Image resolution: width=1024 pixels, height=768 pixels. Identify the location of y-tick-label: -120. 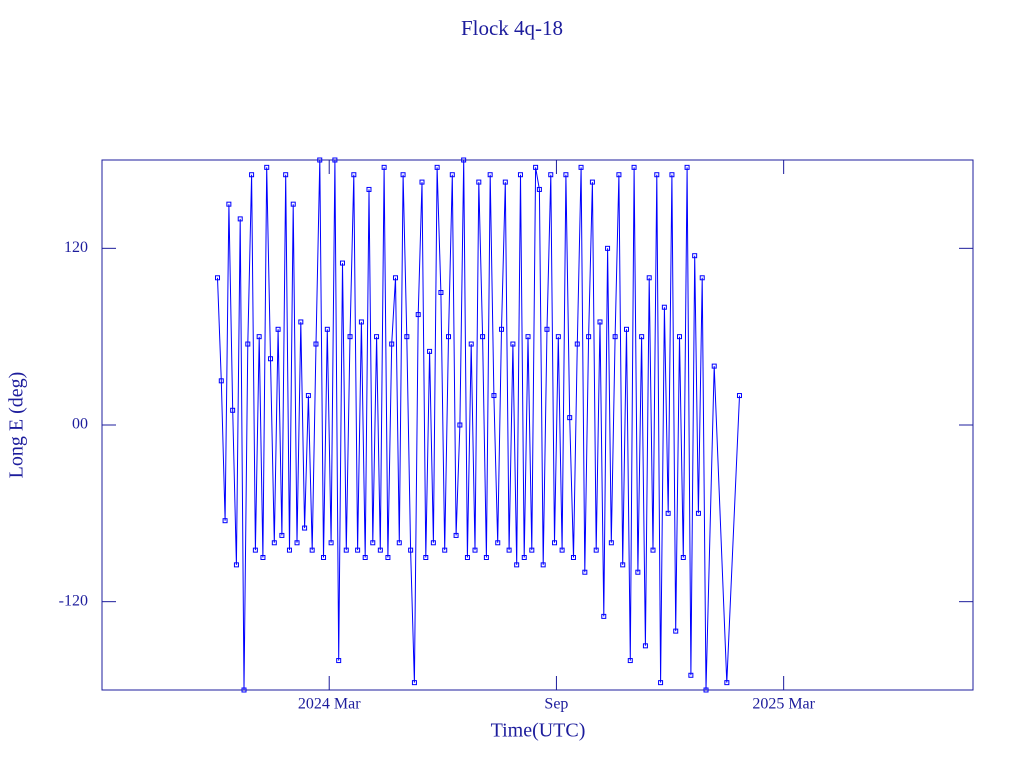
(73, 600).